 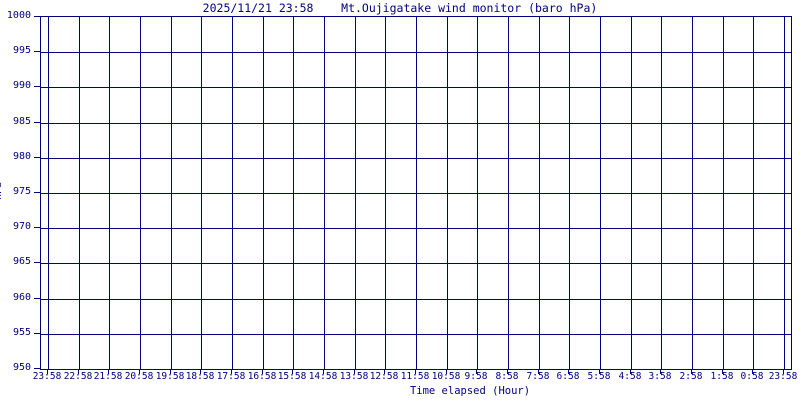 What do you see at coordinates (262, 376) in the screenshot?
I see `x-axis-tick-label: 16:58` at bounding box center [262, 376].